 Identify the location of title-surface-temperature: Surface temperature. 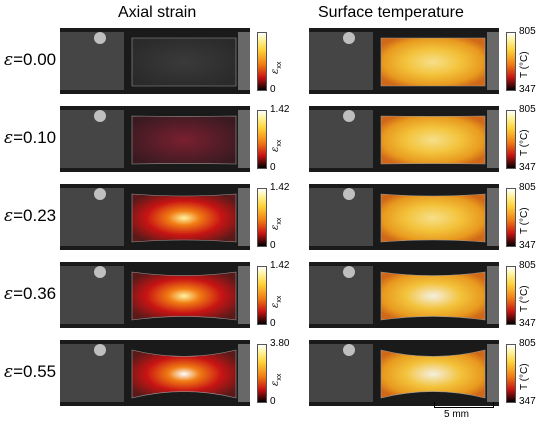
(391, 12).